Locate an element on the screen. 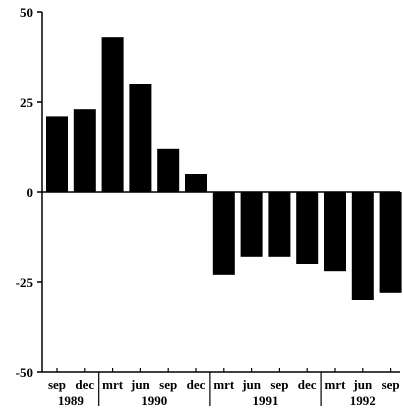 The image size is (403, 408). y-axis: 50 25 0 -25 -50 is located at coordinates (29, 192).